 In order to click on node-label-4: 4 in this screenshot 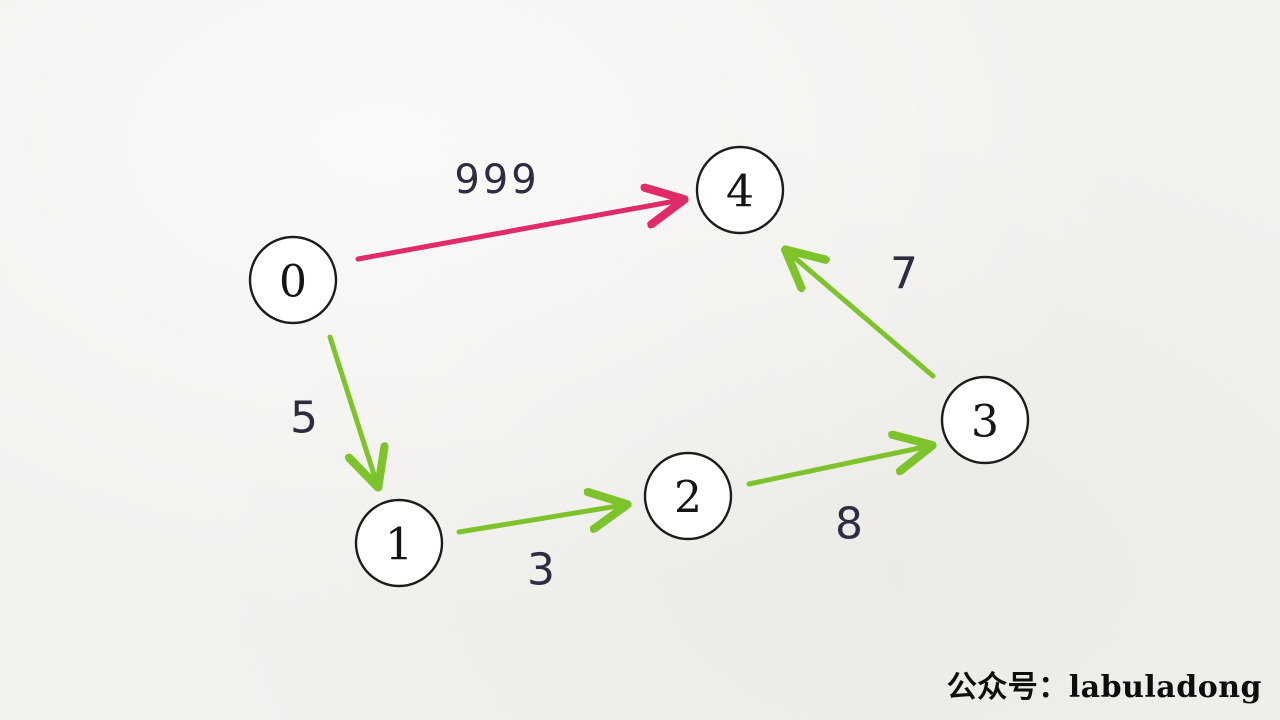, I will do `click(740, 192)`.